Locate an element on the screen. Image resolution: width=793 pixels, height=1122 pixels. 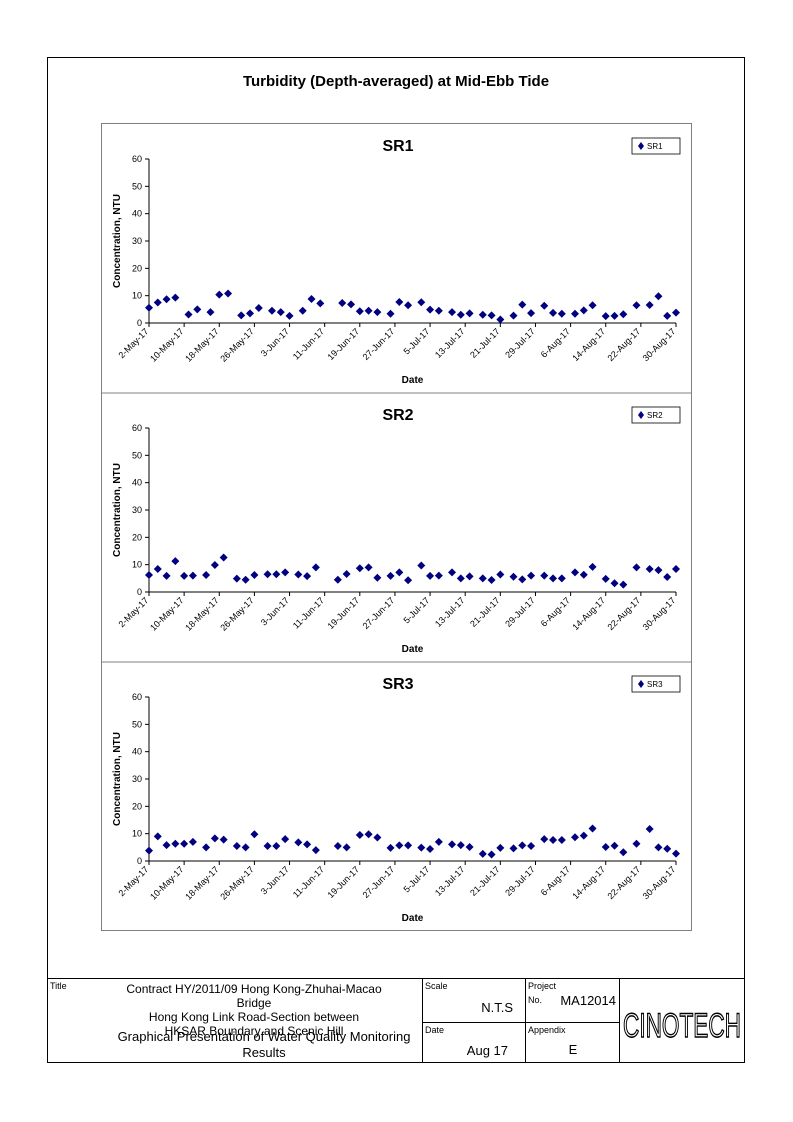
x-tick-label: 13-Jul-17 is located at coordinates (450, 881).